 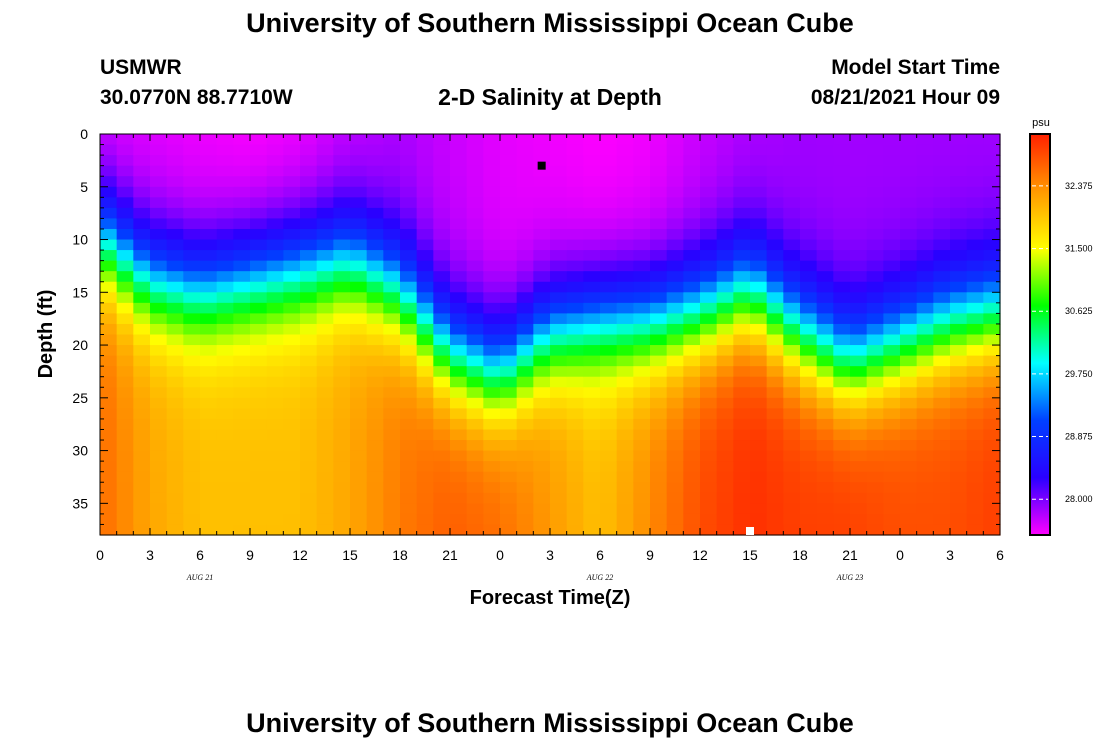 What do you see at coordinates (80, 292) in the screenshot?
I see `y-tick-label: 15` at bounding box center [80, 292].